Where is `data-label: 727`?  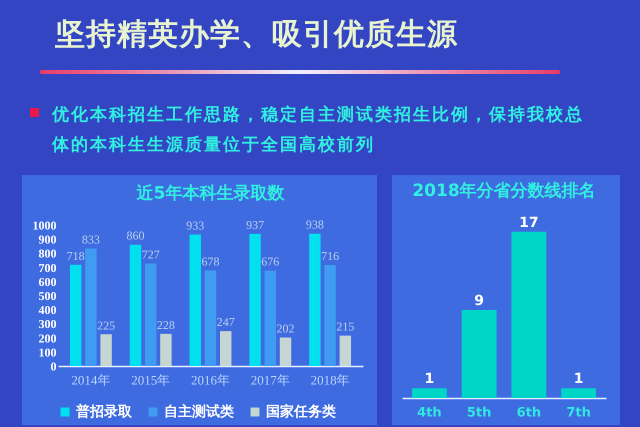 data-label: 727 is located at coordinates (151, 254).